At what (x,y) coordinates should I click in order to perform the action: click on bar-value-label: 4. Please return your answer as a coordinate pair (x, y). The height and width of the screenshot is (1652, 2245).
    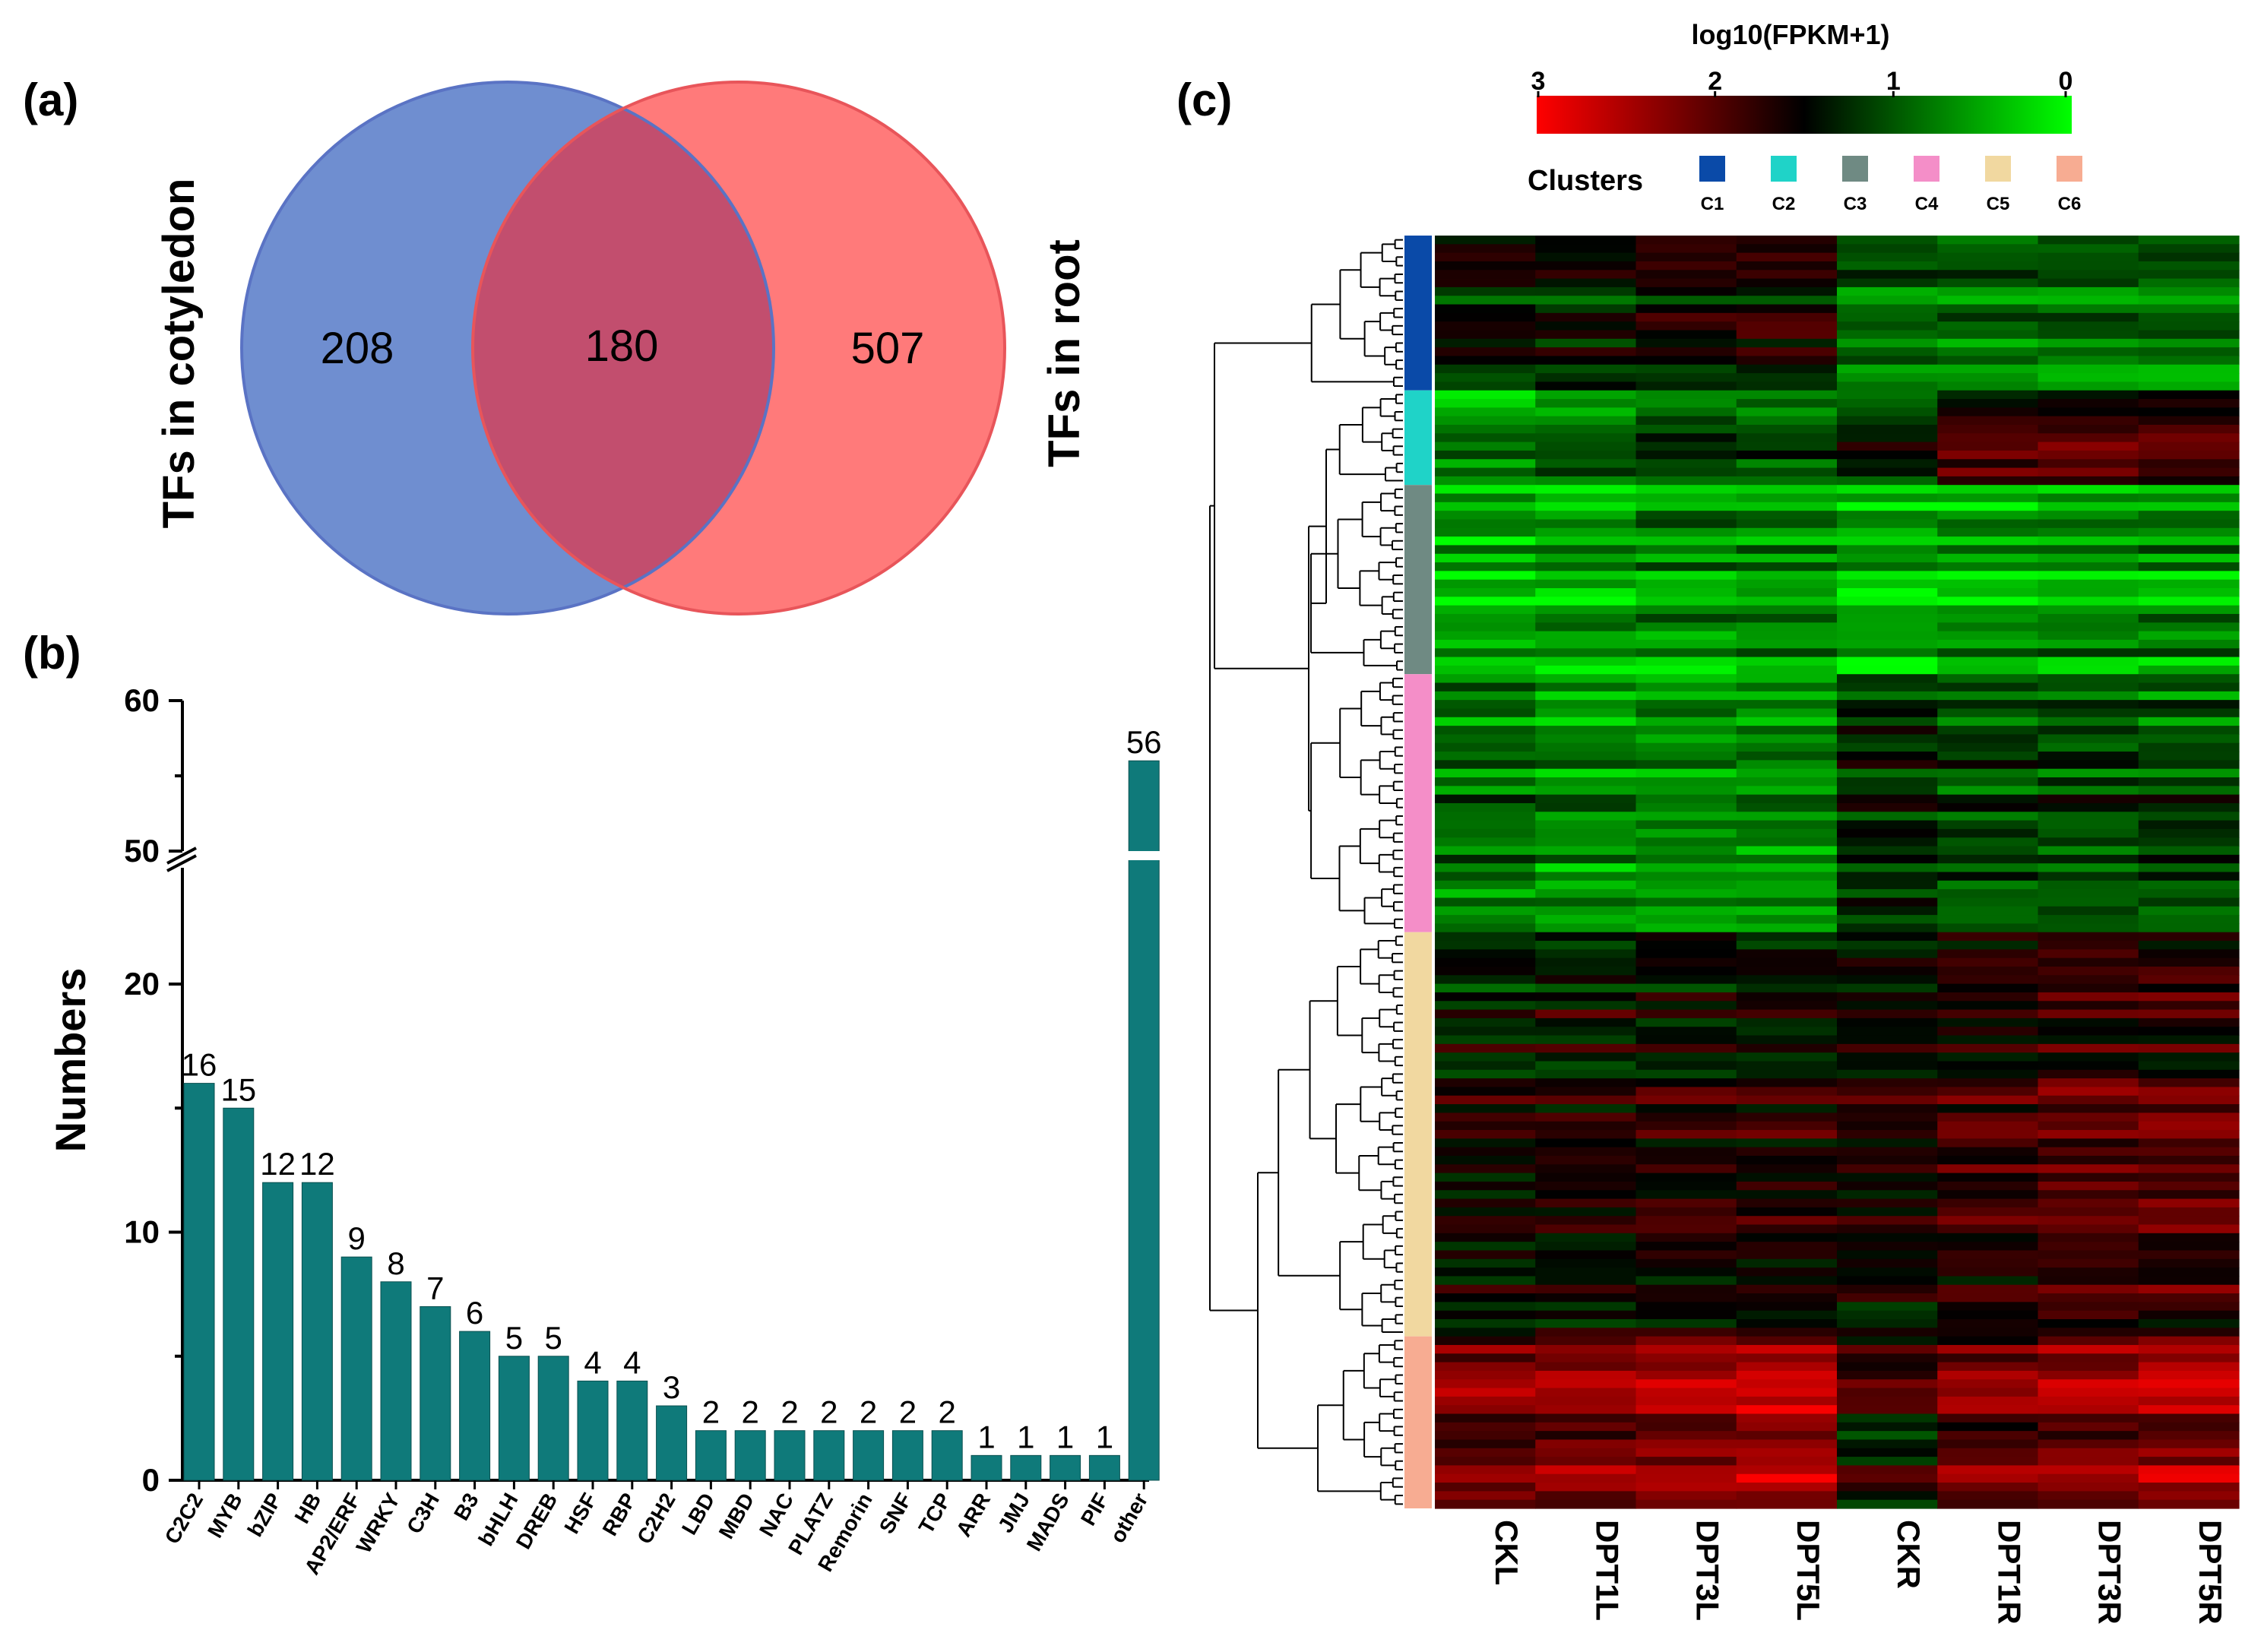
    Looking at the image, I should click on (632, 1362).